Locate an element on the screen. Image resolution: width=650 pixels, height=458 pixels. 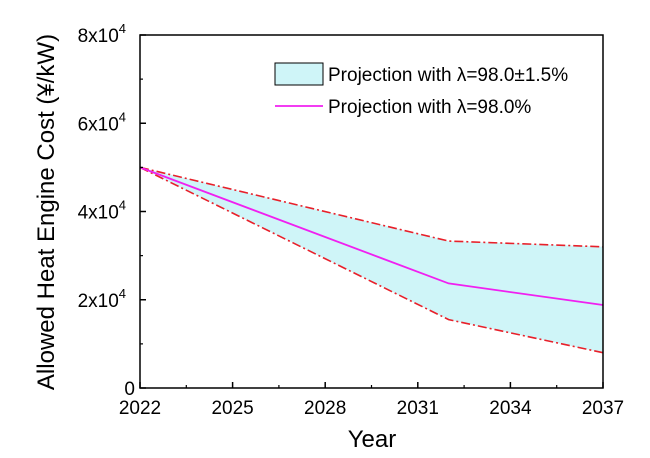
x-tick-label: 2037 is located at coordinates (603, 408).